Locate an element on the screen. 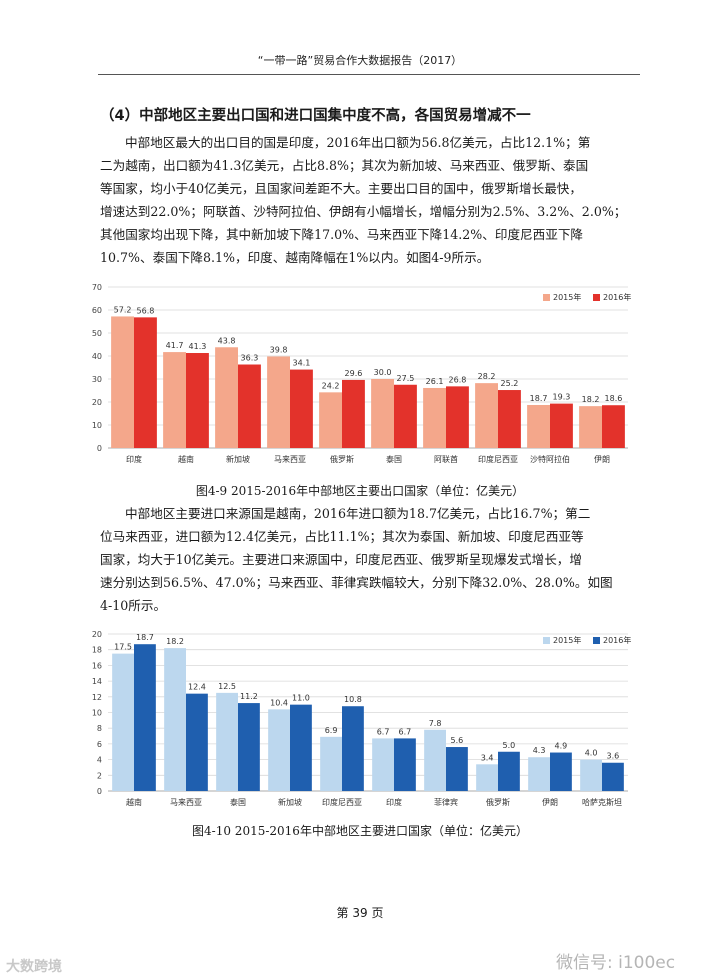 This screenshot has height=977, width=720. header-divider is located at coordinates (369, 74).